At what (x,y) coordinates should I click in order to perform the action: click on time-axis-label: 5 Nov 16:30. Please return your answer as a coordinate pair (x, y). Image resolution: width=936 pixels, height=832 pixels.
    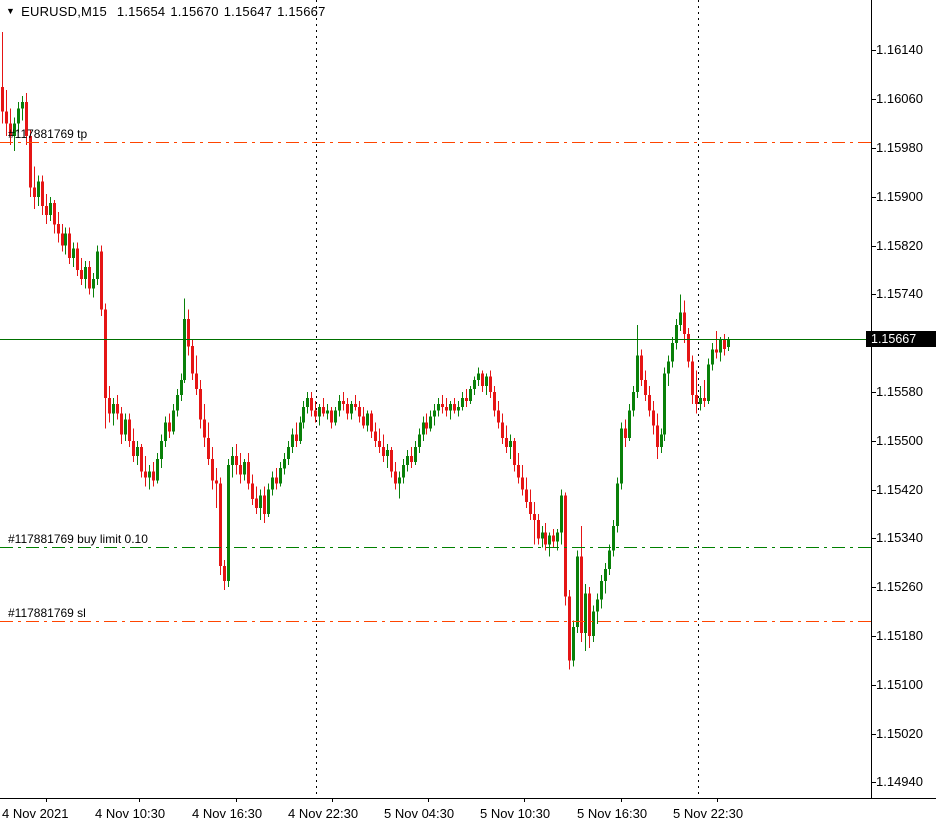
    Looking at the image, I should click on (612, 813).